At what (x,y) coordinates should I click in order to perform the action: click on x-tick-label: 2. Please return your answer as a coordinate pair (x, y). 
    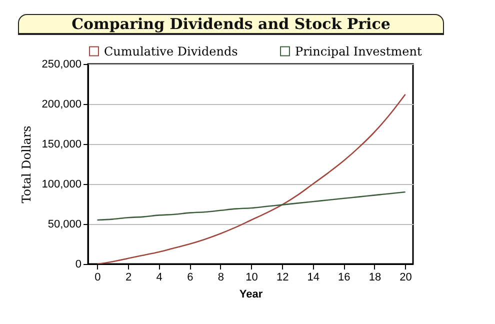
    Looking at the image, I should click on (128, 278).